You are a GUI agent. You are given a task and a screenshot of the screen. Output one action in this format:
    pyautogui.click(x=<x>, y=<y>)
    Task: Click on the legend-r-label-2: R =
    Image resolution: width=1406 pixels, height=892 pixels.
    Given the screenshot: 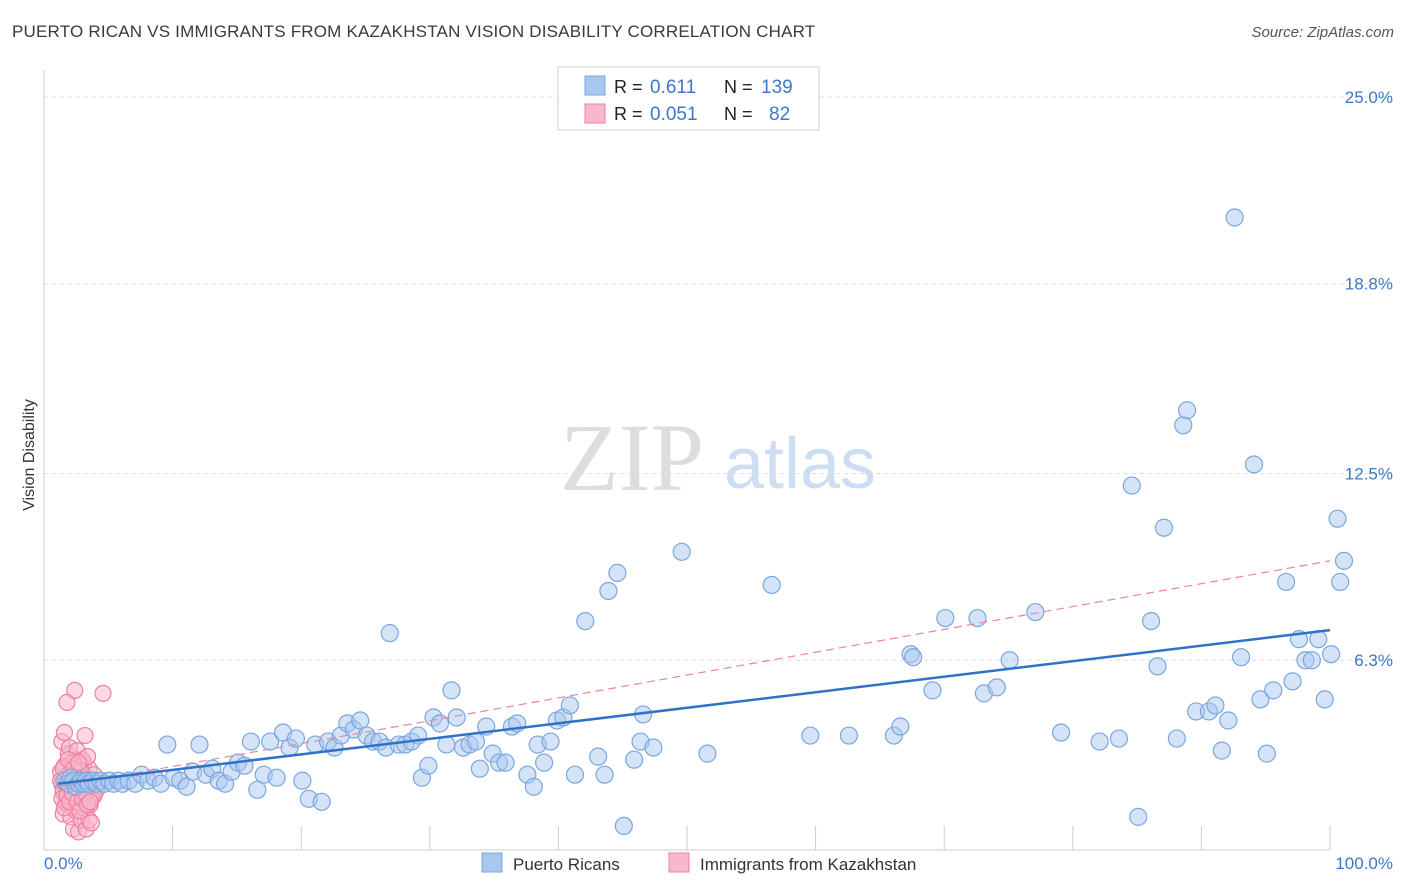 What is the action you would take?
    pyautogui.click(x=628, y=114)
    